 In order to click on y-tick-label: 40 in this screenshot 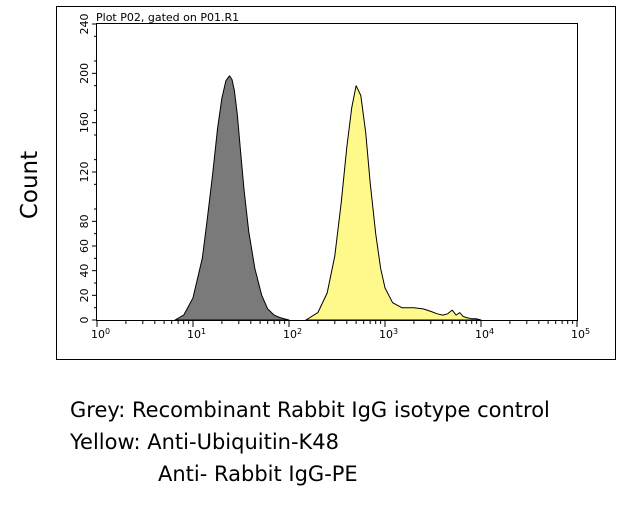, I will do `click(84, 271)`.